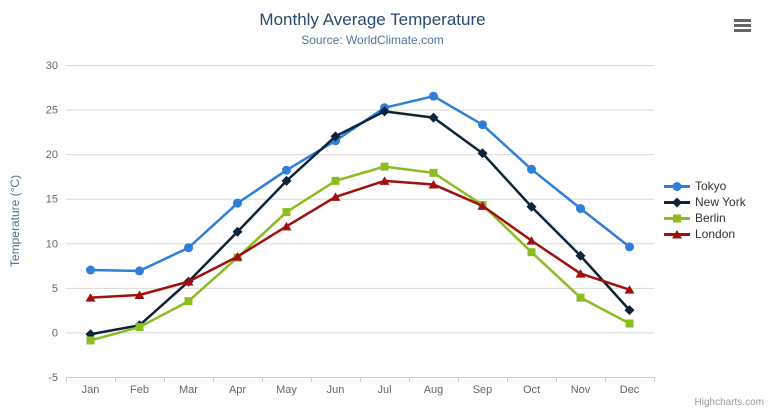 The width and height of the screenshot is (769, 416). I want to click on x-axis-label: Mar, so click(188, 390).